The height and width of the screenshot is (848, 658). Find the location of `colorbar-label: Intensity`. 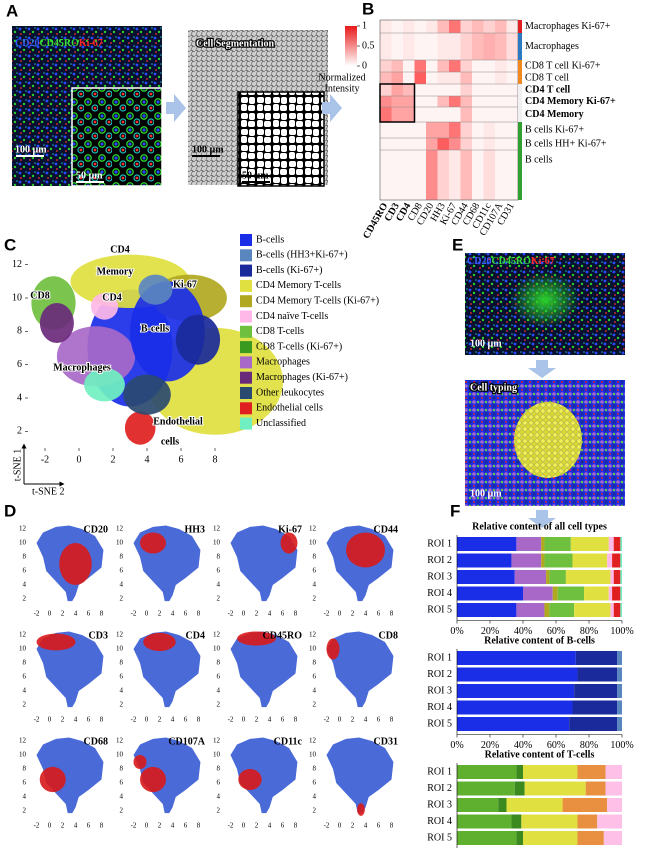

colorbar-label: Intensity is located at coordinates (342, 88).